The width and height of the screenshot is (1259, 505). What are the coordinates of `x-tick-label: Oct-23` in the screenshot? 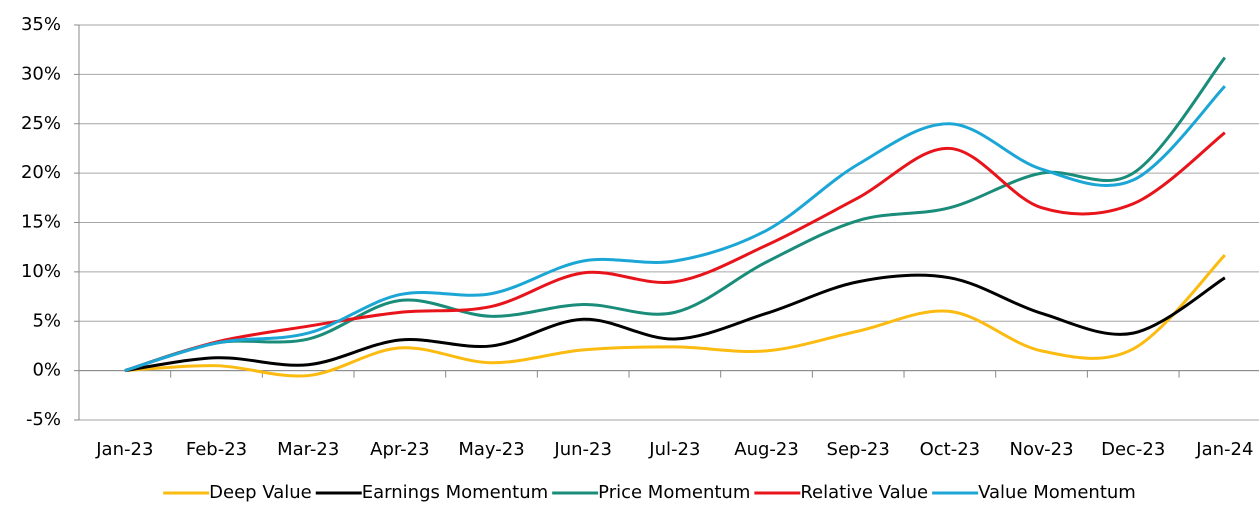 It's located at (950, 449).